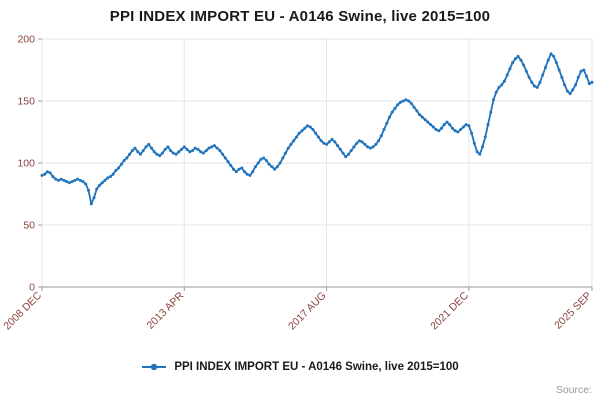  What do you see at coordinates (307, 311) in the screenshot?
I see `x-tick-label: 2017 AUG` at bounding box center [307, 311].